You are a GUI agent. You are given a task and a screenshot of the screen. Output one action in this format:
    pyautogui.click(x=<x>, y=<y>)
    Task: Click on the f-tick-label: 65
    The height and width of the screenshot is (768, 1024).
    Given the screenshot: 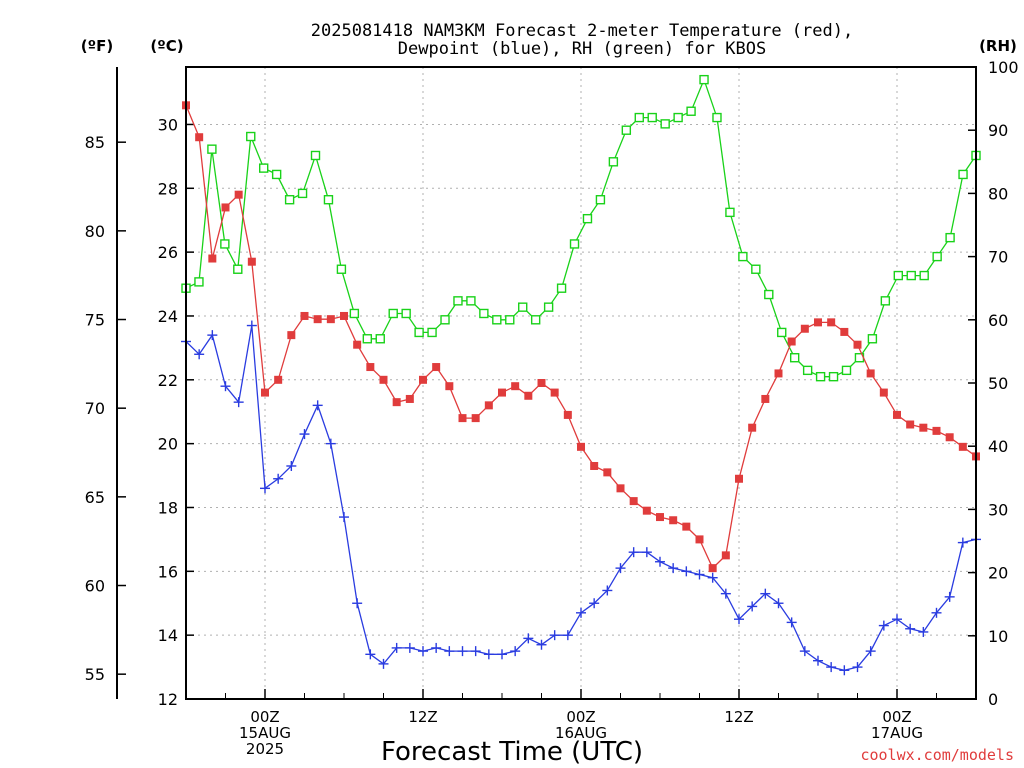 What is the action you would take?
    pyautogui.click(x=95, y=497)
    